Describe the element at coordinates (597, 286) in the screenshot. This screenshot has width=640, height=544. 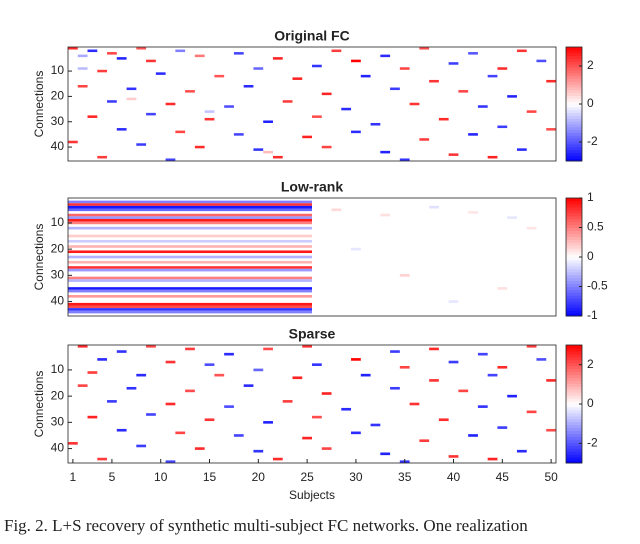
I see `colorbar-tick-label: -0.5` at that location.